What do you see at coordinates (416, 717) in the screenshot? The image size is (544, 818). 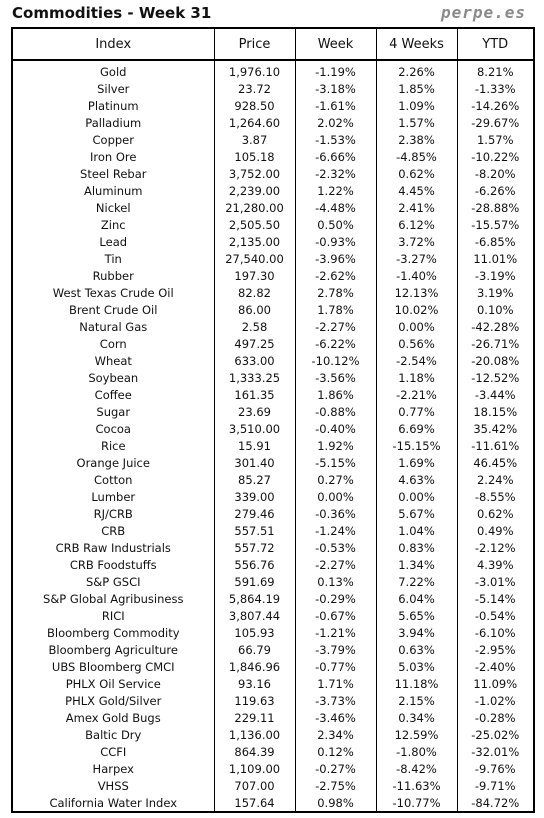 I see `cell-4-weeks: 0.34%` at bounding box center [416, 717].